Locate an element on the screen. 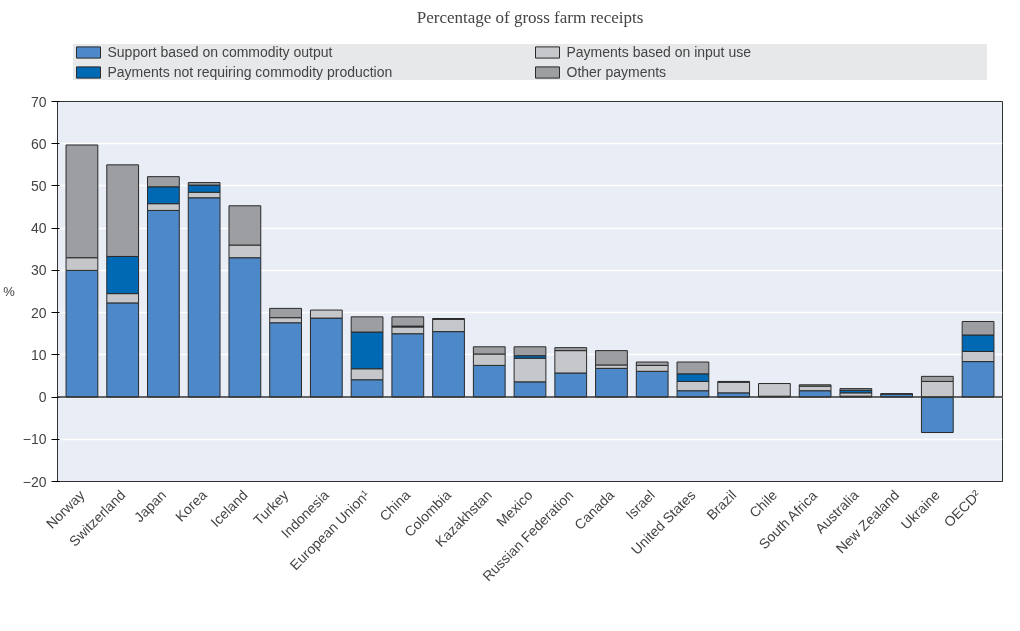 The width and height of the screenshot is (1020, 631). y-tick-label: 20 is located at coordinates (38, 312).